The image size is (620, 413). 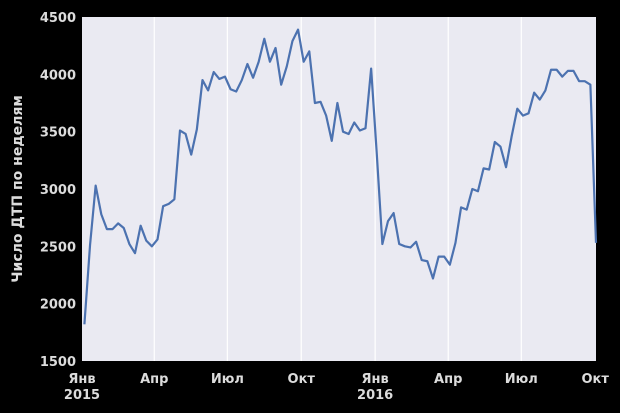 I want to click on y-tick-label: 1500, so click(x=58, y=362).